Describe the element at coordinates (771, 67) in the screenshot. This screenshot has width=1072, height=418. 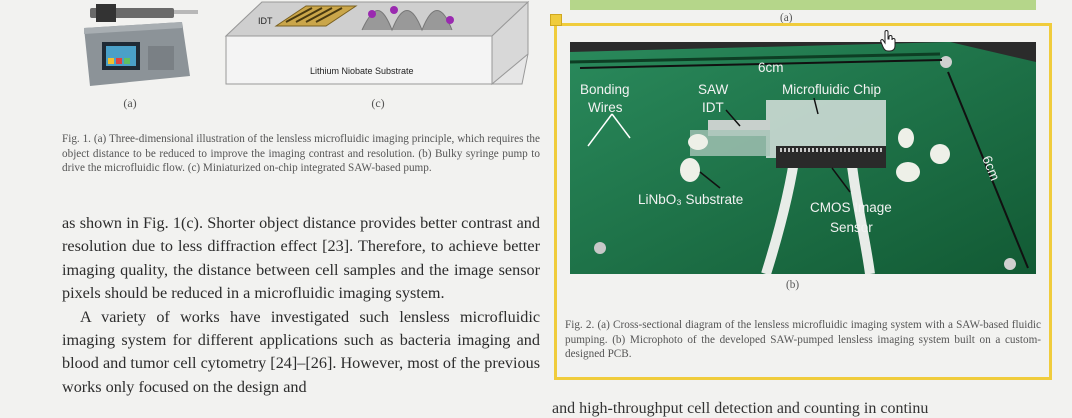
I see `dim-top-label: 6cm` at that location.